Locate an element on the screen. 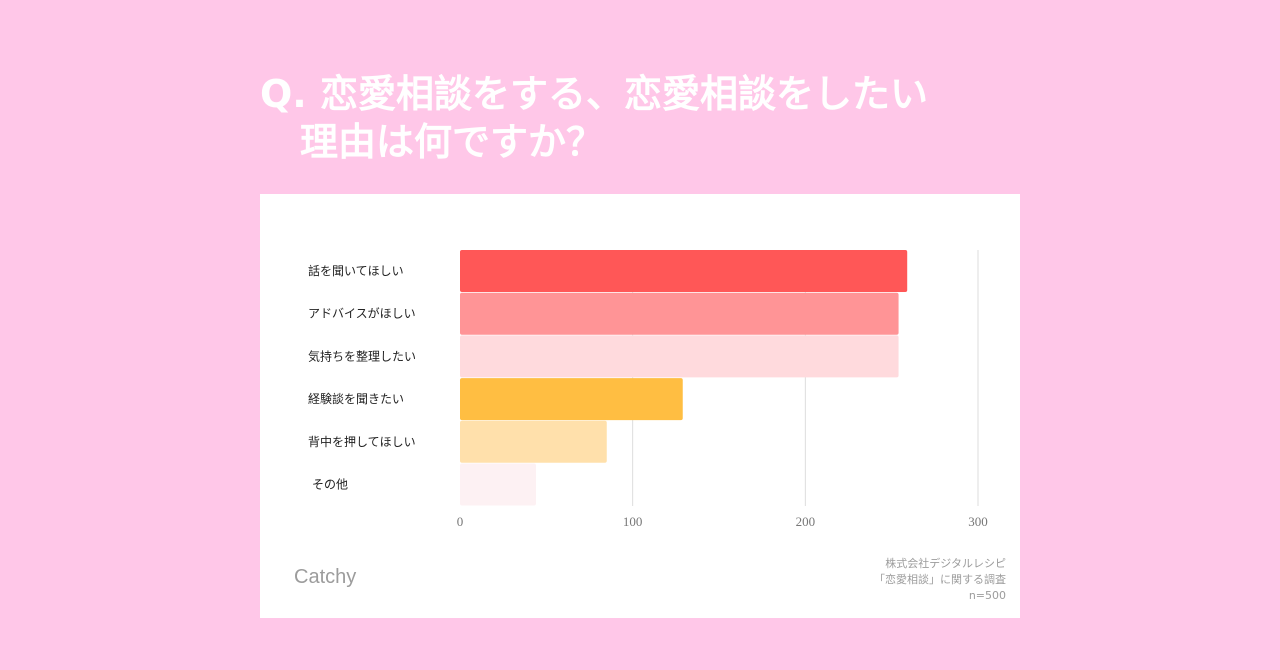  source-note: 株式会社デジタルレシピ 「恋愛相談」に関する調査 n=500 is located at coordinates (940, 580).